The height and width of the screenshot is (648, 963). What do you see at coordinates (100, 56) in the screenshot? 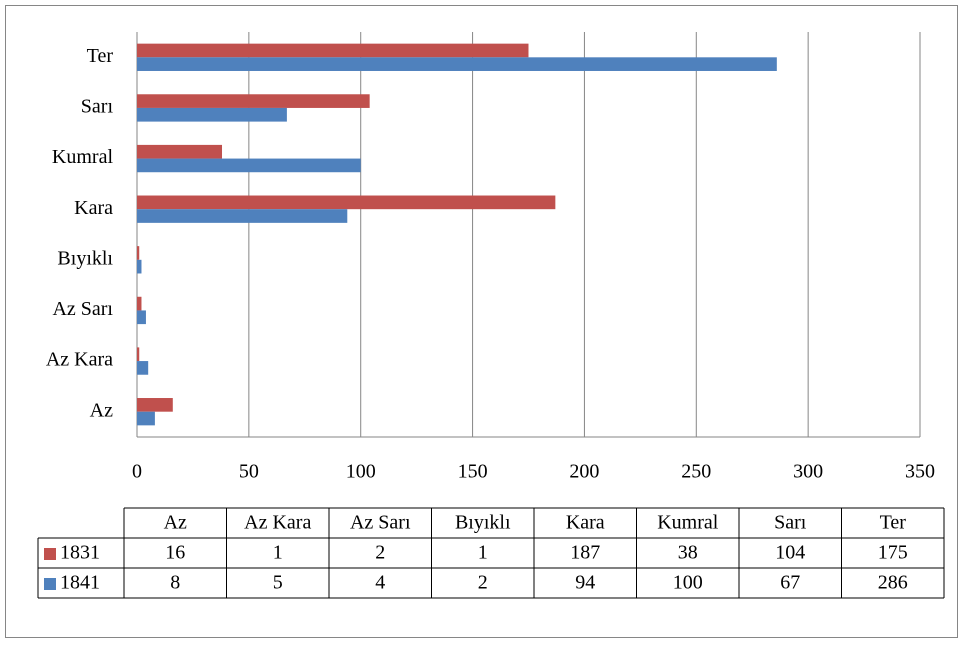
I see `y-tick-label: Ter` at bounding box center [100, 56].